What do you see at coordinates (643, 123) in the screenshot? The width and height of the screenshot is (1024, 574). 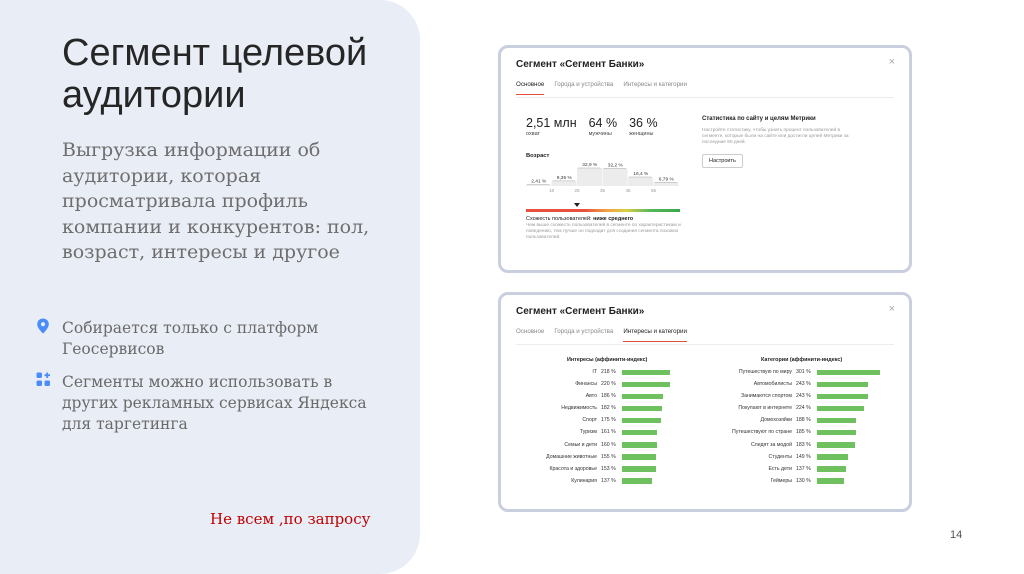 I see `stat-value: 36 %` at bounding box center [643, 123].